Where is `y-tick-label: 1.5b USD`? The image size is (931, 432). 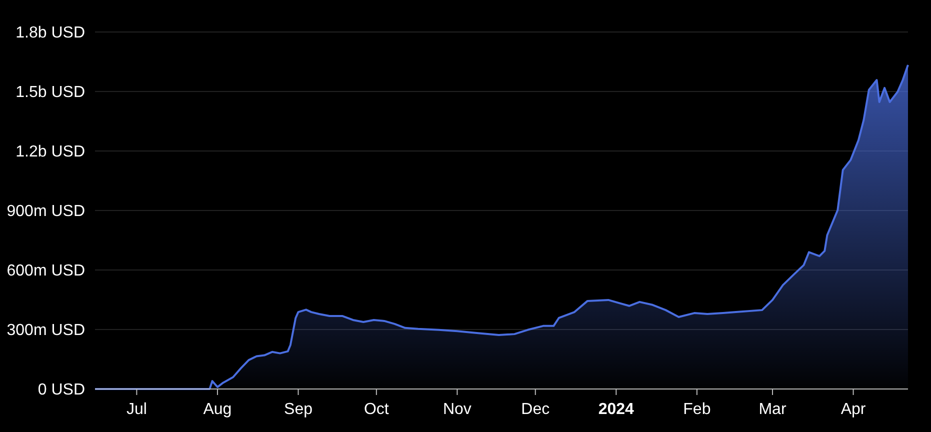 y-tick-label: 1.5b USD is located at coordinates (50, 93).